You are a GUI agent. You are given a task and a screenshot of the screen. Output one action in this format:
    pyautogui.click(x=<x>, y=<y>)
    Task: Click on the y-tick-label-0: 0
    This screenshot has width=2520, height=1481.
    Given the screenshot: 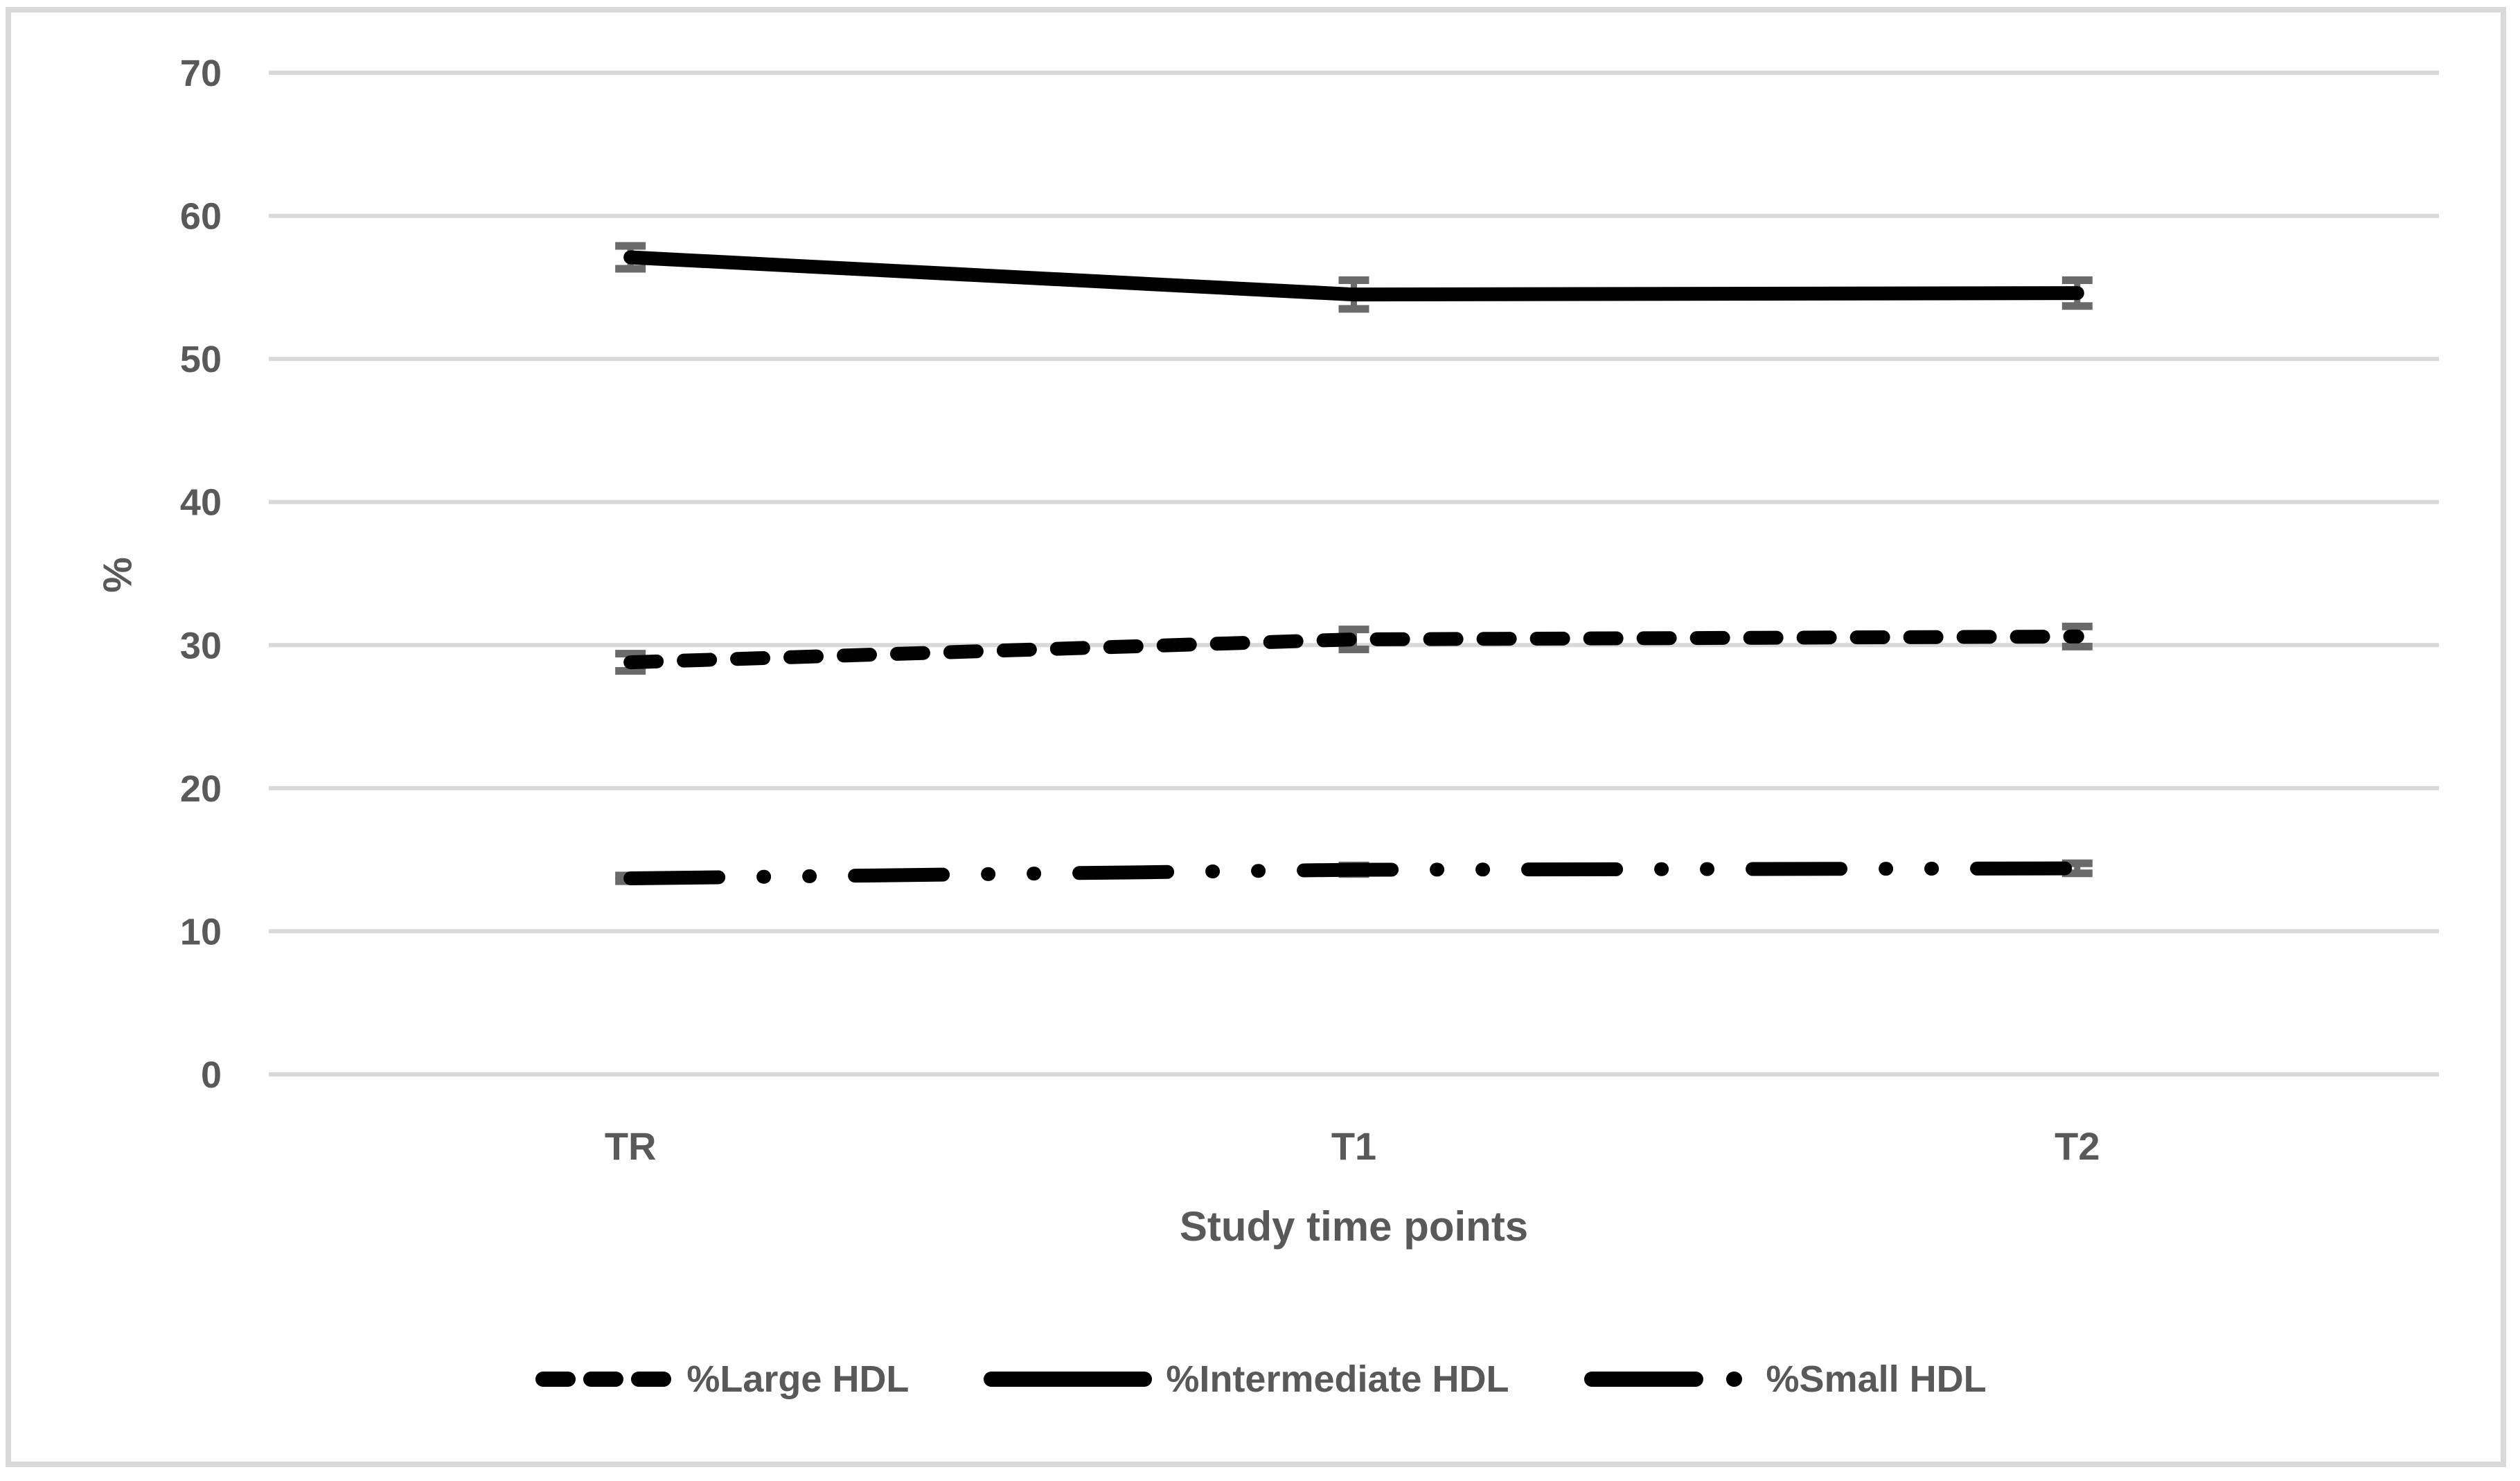 What is the action you would take?
    pyautogui.click(x=211, y=1075)
    